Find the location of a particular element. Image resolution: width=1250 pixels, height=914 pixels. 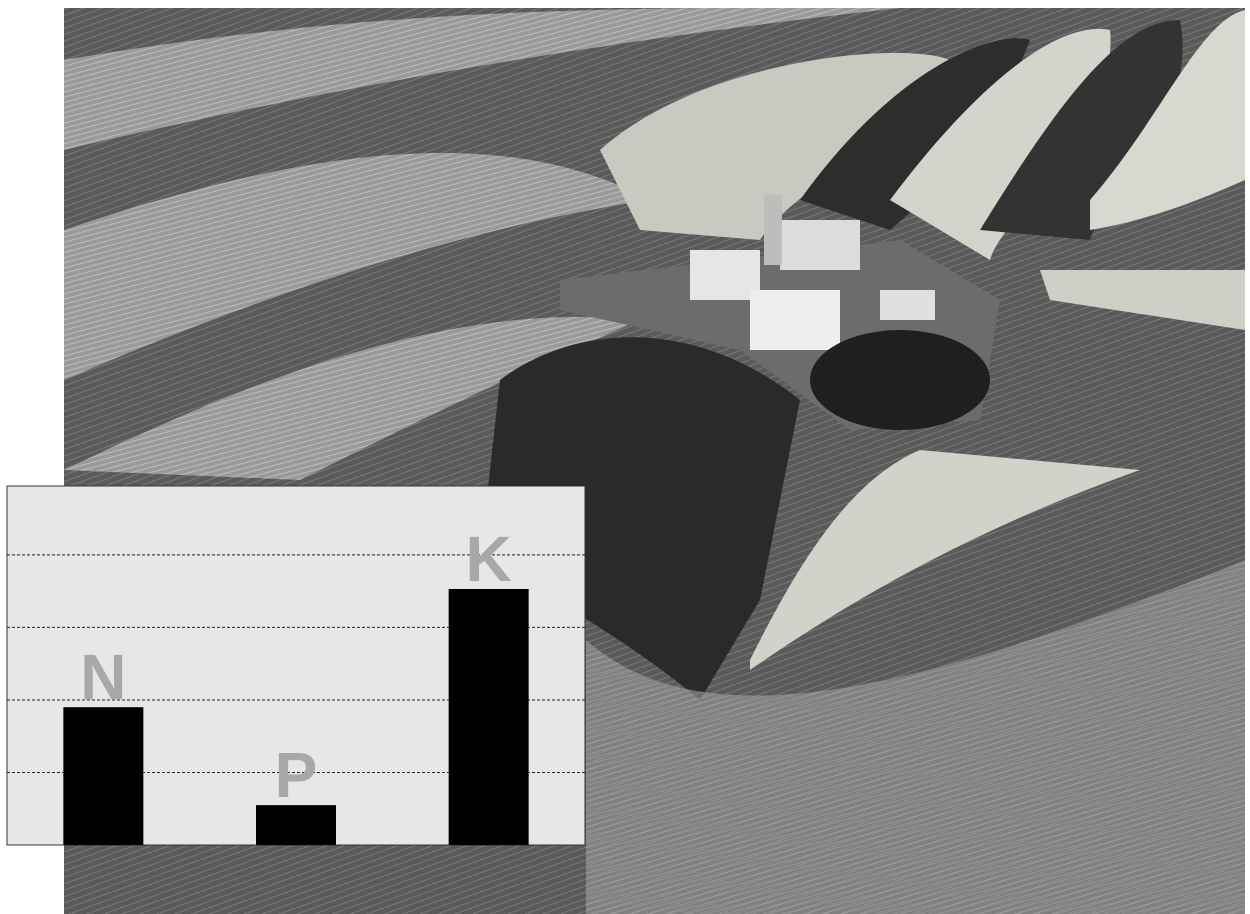

bar-category-label: K is located at coordinates (489, 559).